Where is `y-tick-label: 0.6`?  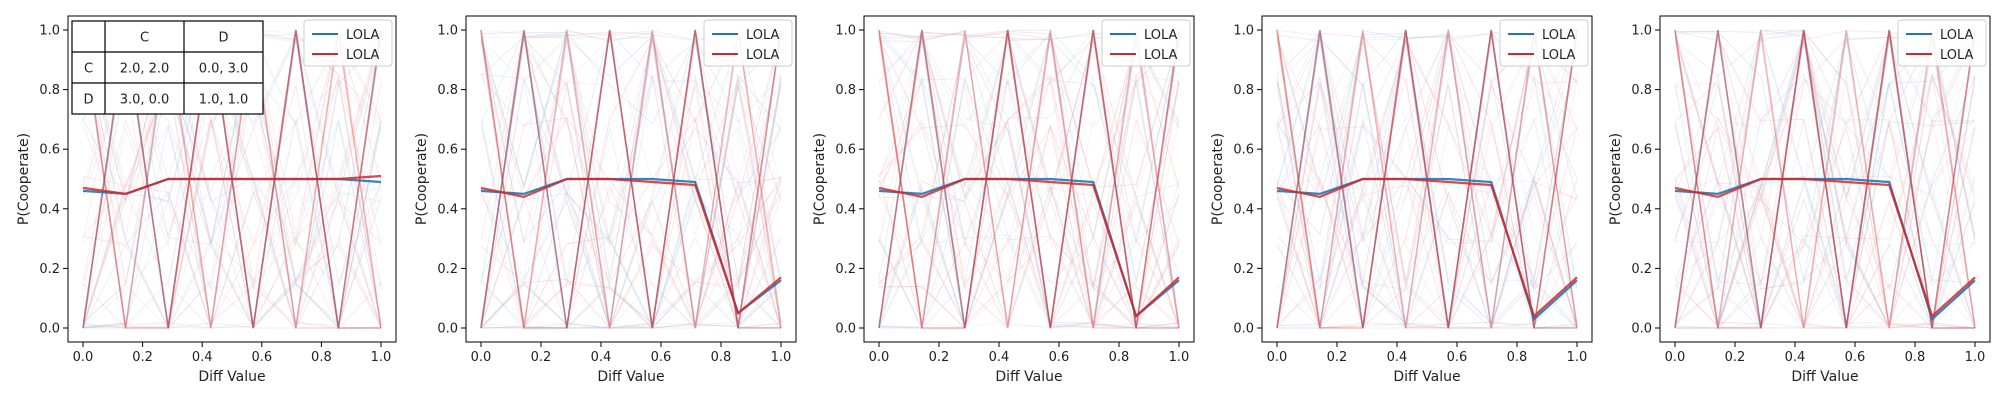
y-tick-label: 0.6 is located at coordinates (1243, 150).